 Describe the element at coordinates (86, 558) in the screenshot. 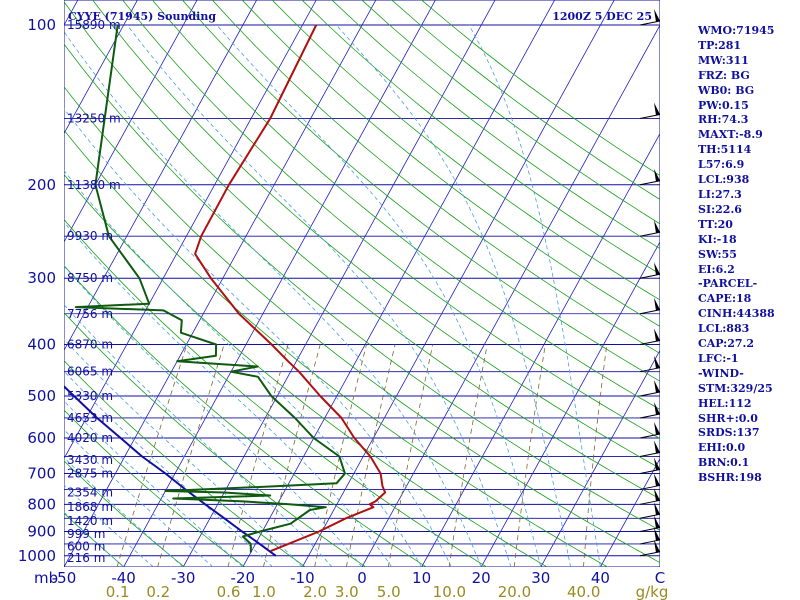

I see `height-label: 216 m` at that location.